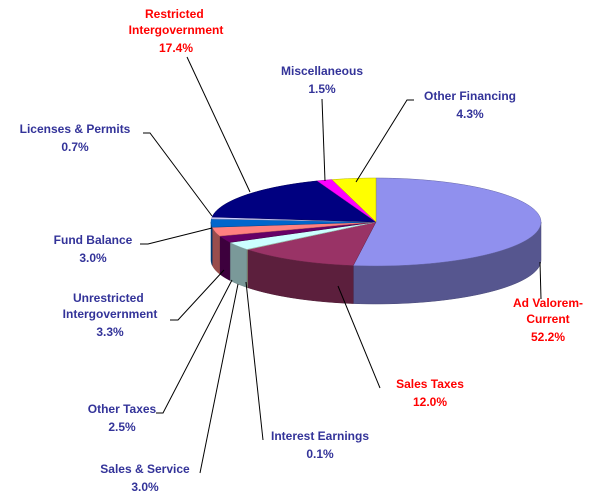  Describe the element at coordinates (75, 129) in the screenshot. I see `slice-label: Licenses & Permits` at that location.